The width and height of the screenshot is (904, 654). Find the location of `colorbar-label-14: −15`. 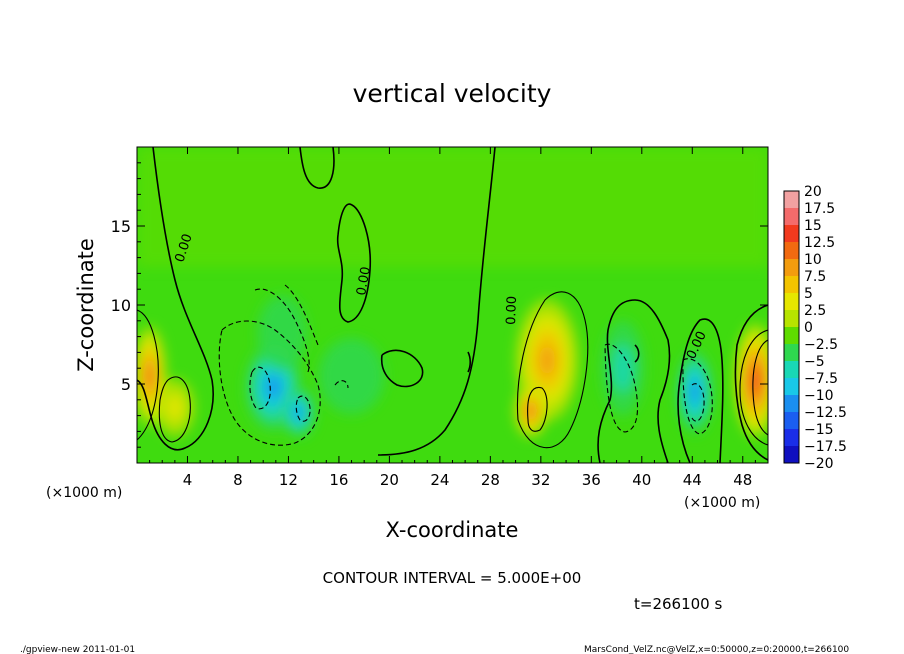

colorbar-label-14: −15 is located at coordinates (819, 430).